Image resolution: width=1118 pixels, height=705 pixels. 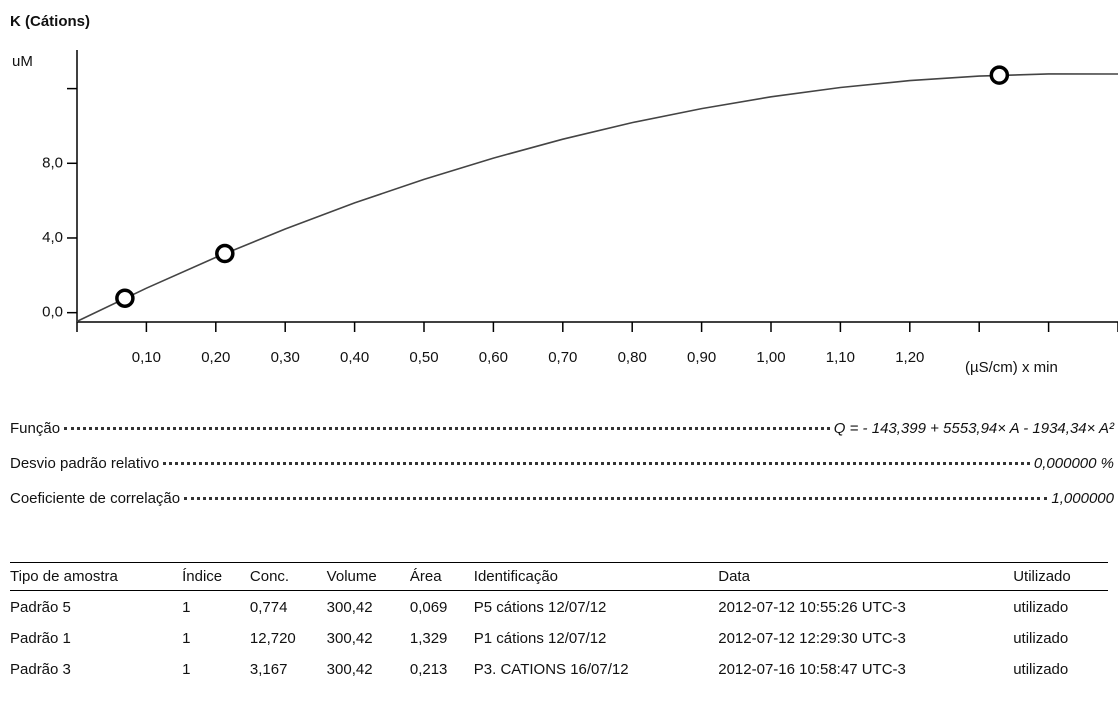 What do you see at coordinates (1073, 463) in the screenshot?
I see `stat-value: 0,000000 %` at bounding box center [1073, 463].